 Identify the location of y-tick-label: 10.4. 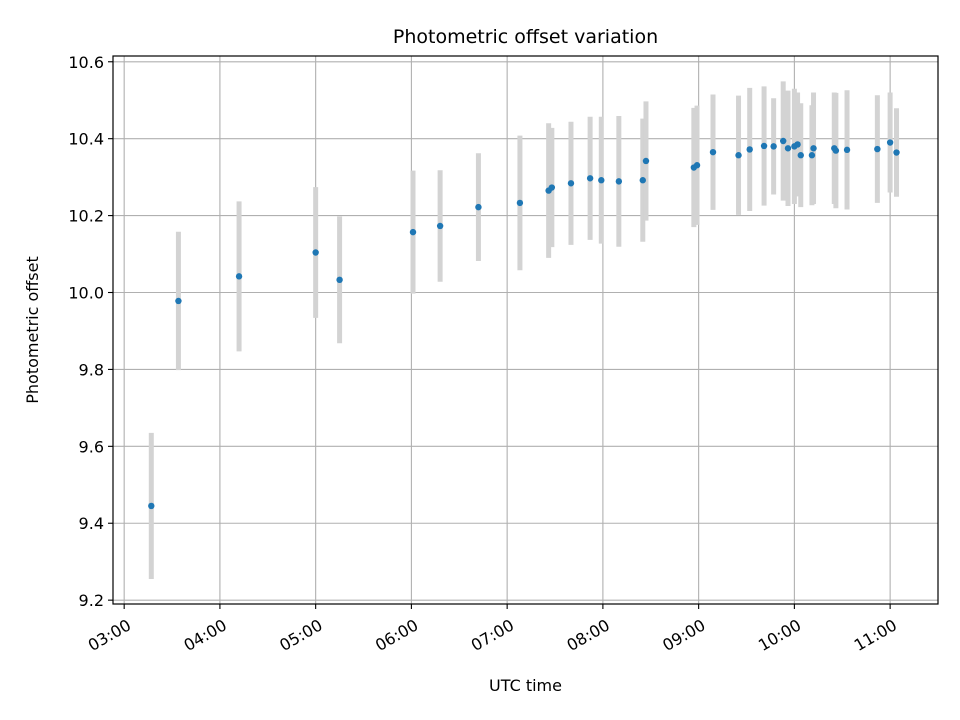
(86, 139).